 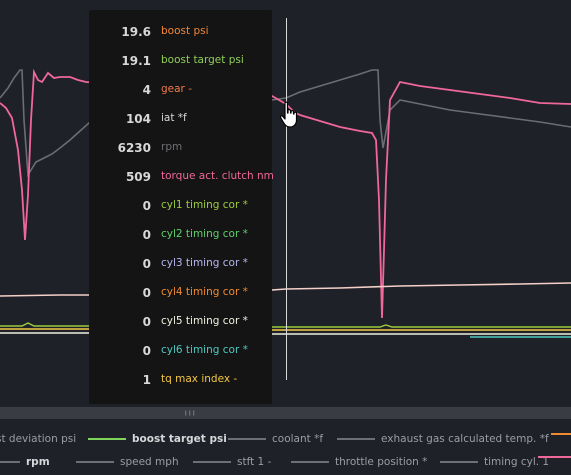 What do you see at coordinates (204, 263) in the screenshot?
I see `tooltip-label: cyl3 timing cor *` at bounding box center [204, 263].